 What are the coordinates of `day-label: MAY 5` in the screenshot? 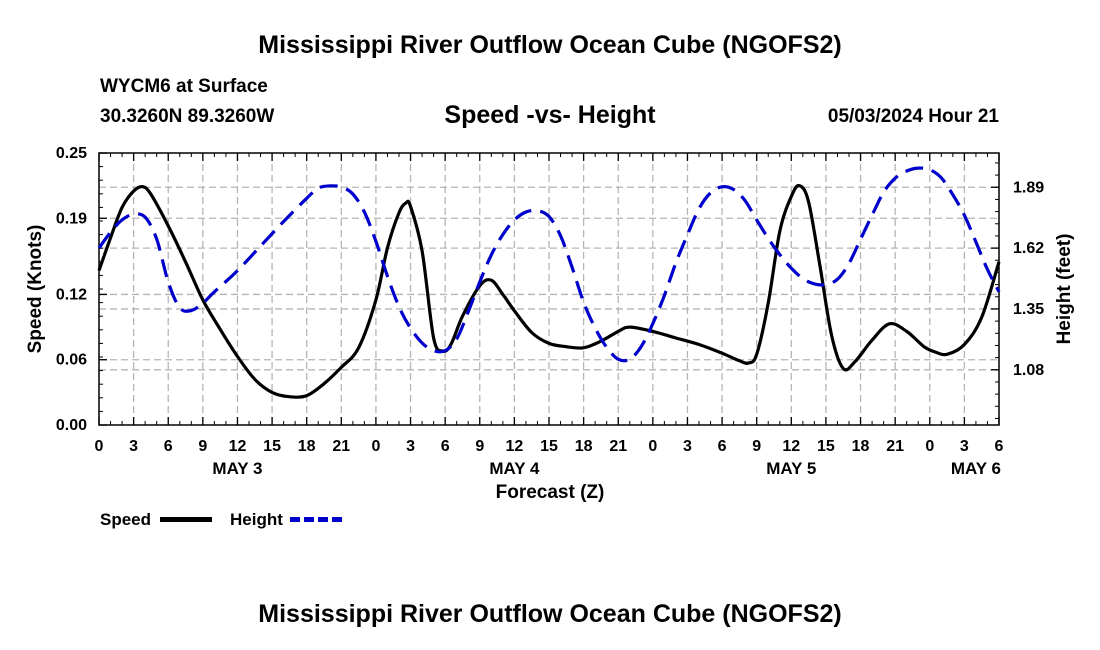 It's located at (791, 468).